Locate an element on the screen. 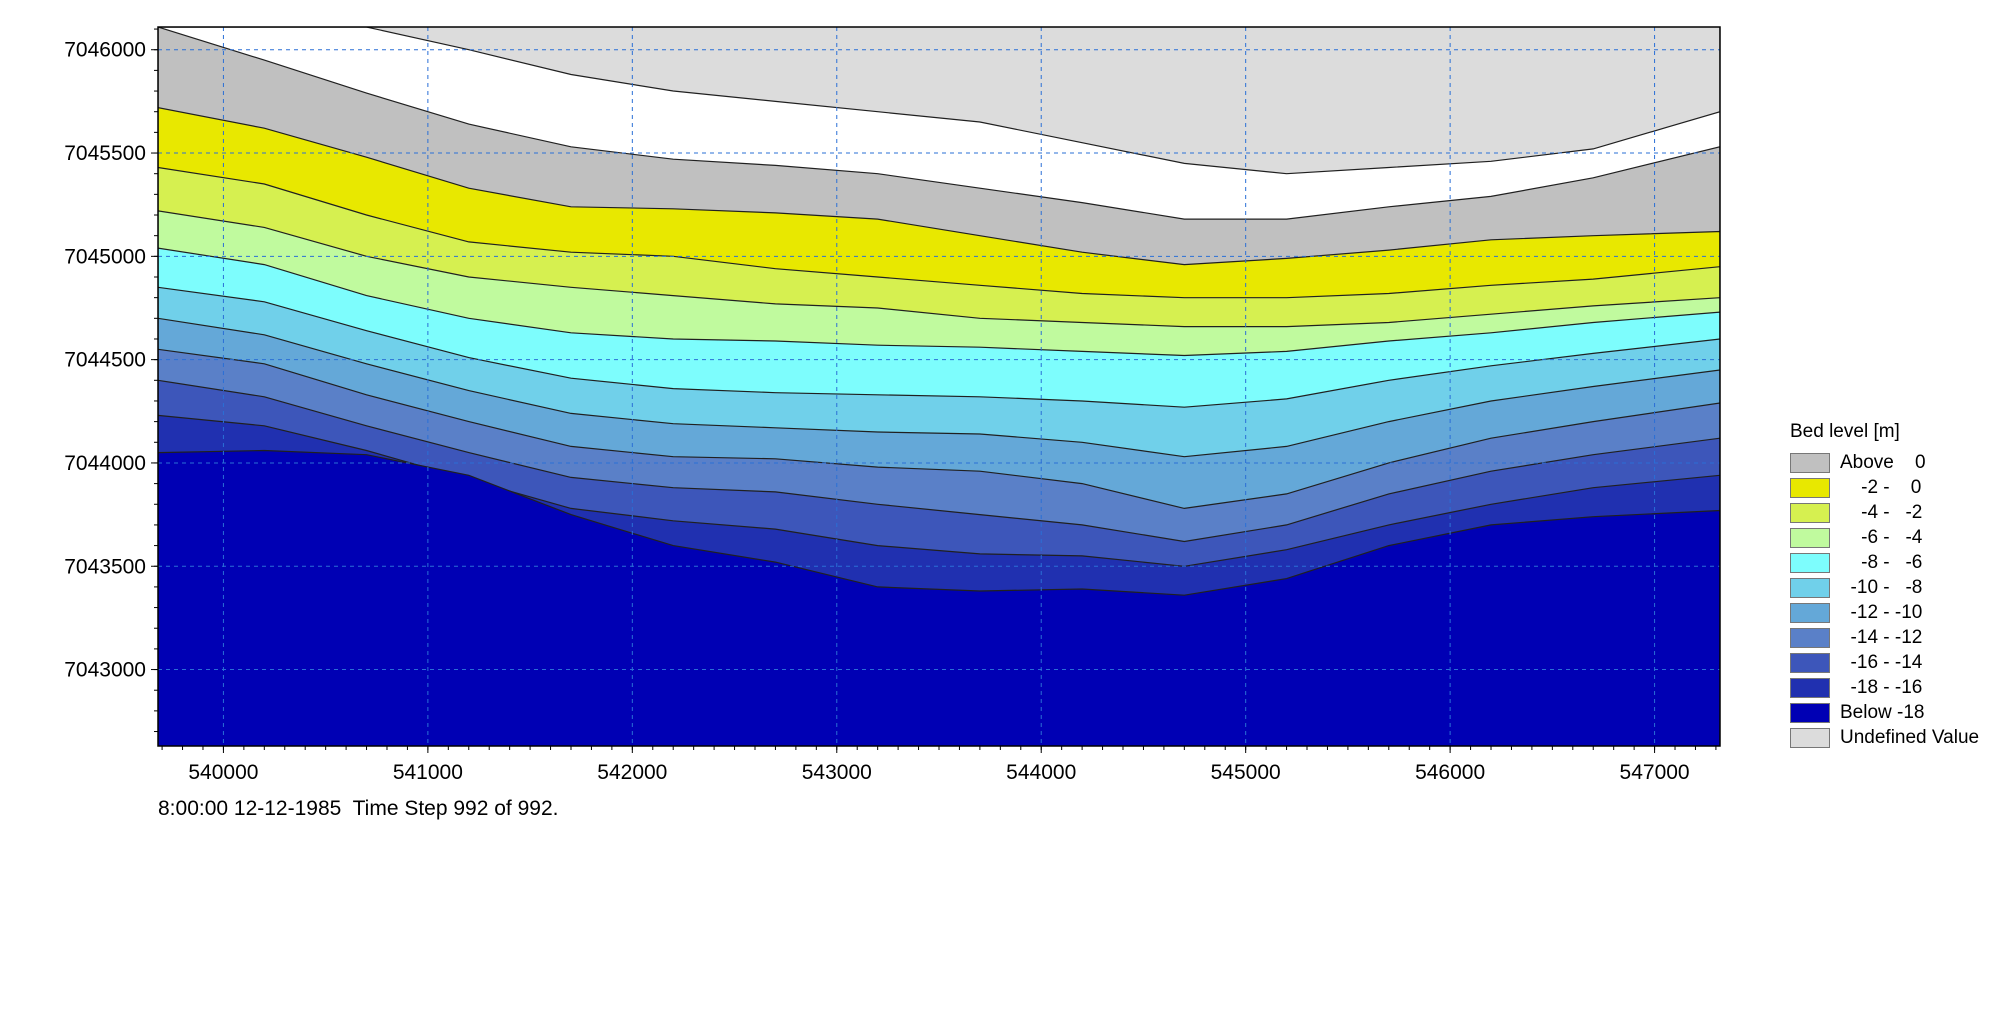 This screenshot has width=2000, height=1015. x-tick-label: 542000 is located at coordinates (632, 772).